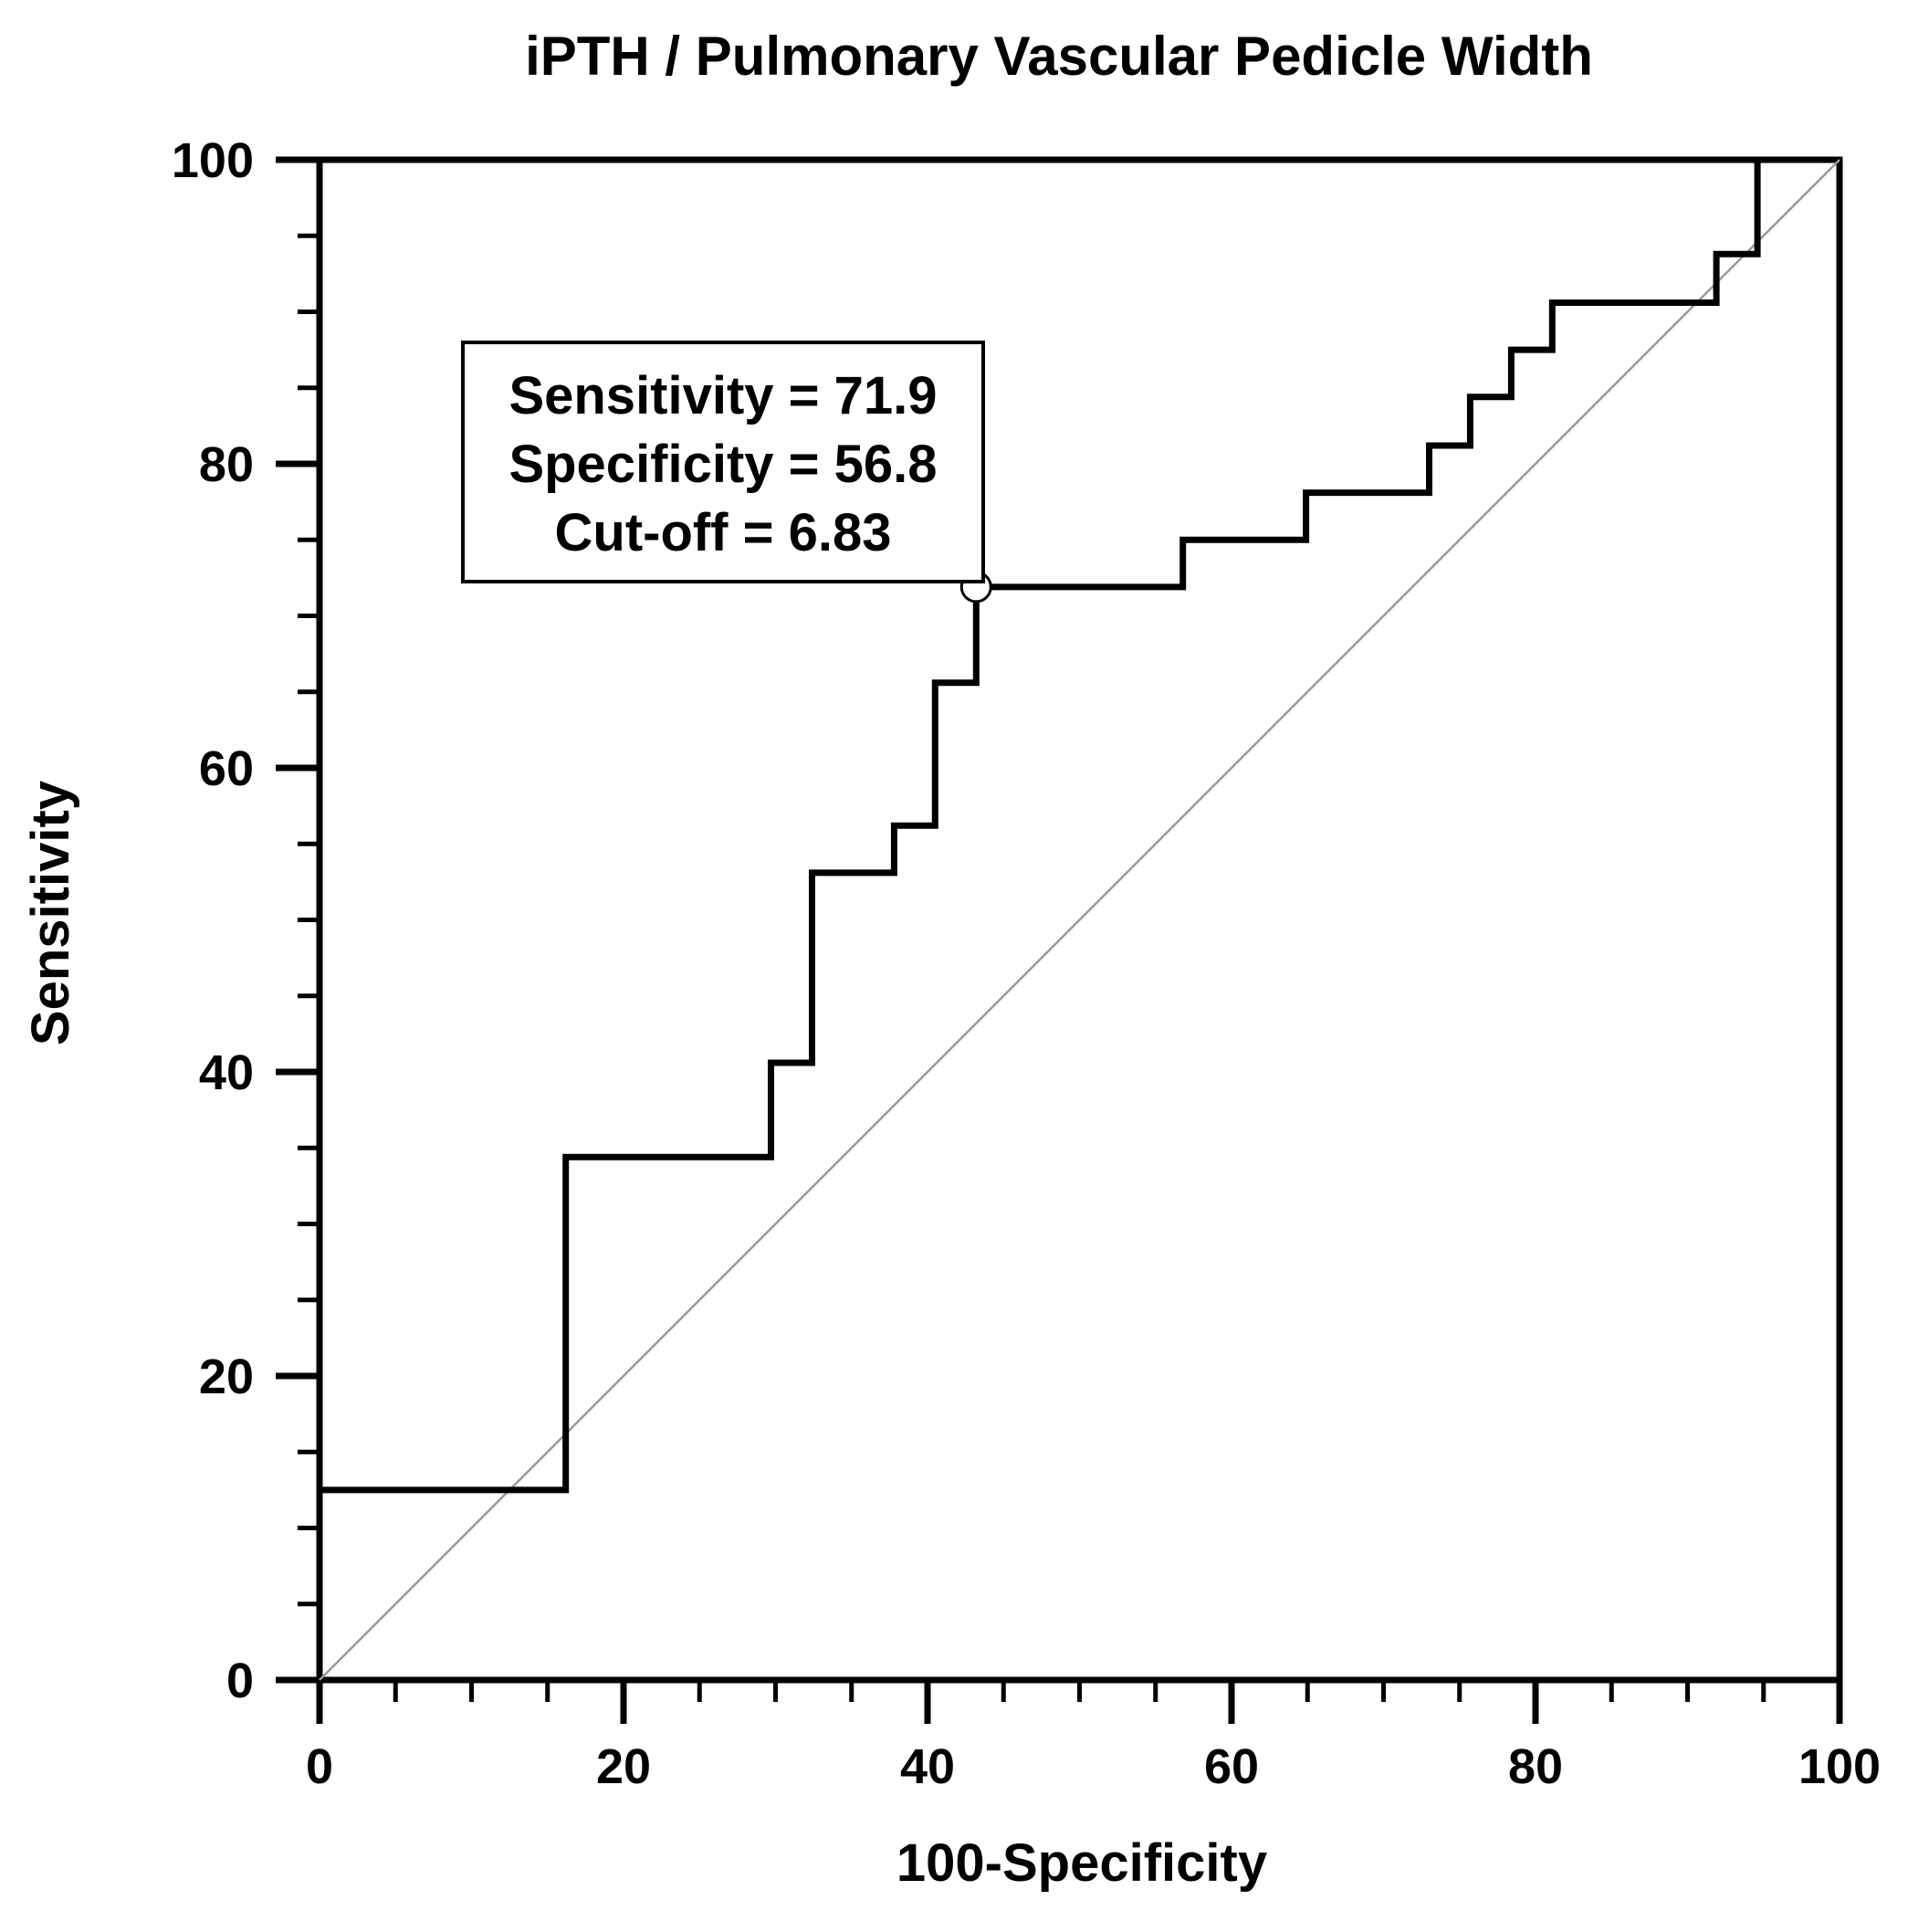 The height and width of the screenshot is (1932, 1908). I want to click on x-tick-label: 100, so click(1839, 1766).